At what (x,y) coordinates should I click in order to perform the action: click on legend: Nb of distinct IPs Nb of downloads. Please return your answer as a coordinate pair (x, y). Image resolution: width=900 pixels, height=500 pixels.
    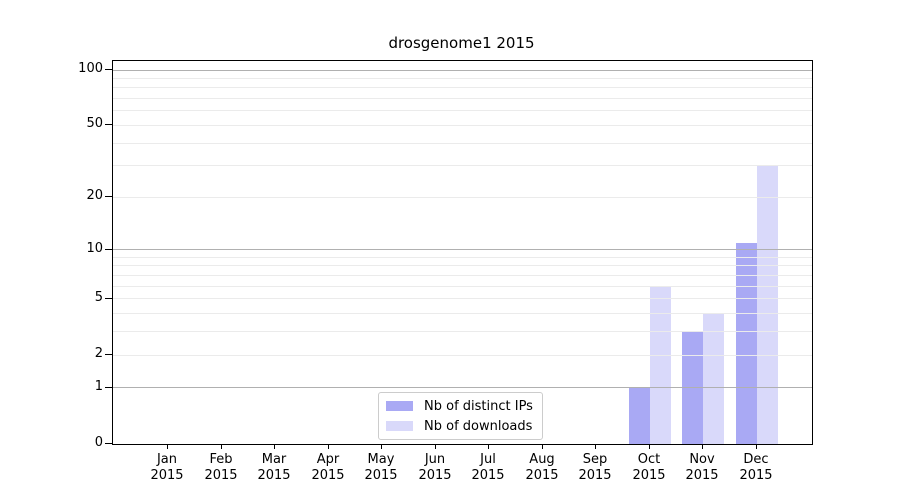
    Looking at the image, I should click on (460, 416).